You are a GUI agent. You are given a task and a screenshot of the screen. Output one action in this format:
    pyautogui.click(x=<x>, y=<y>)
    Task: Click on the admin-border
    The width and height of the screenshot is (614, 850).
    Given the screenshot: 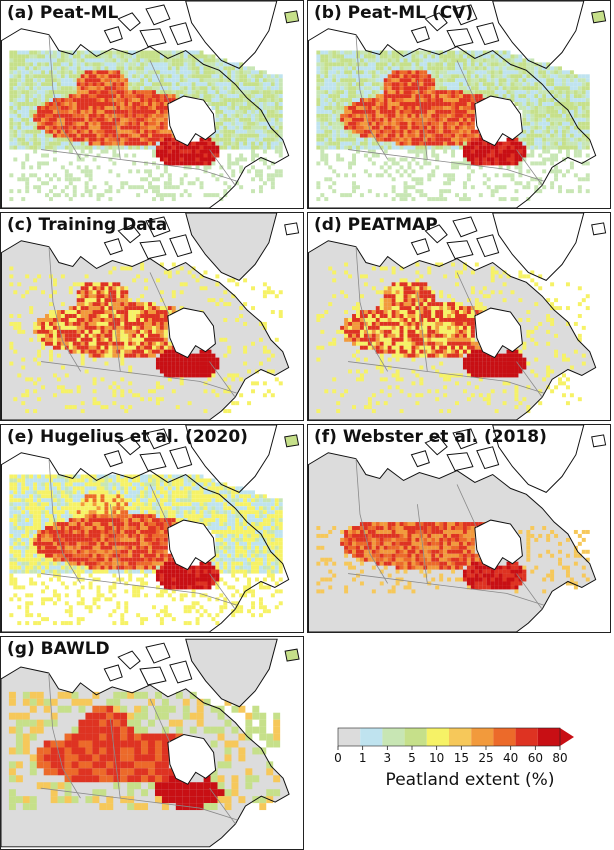 What is the action you would take?
    pyautogui.click(x=115, y=332)
    